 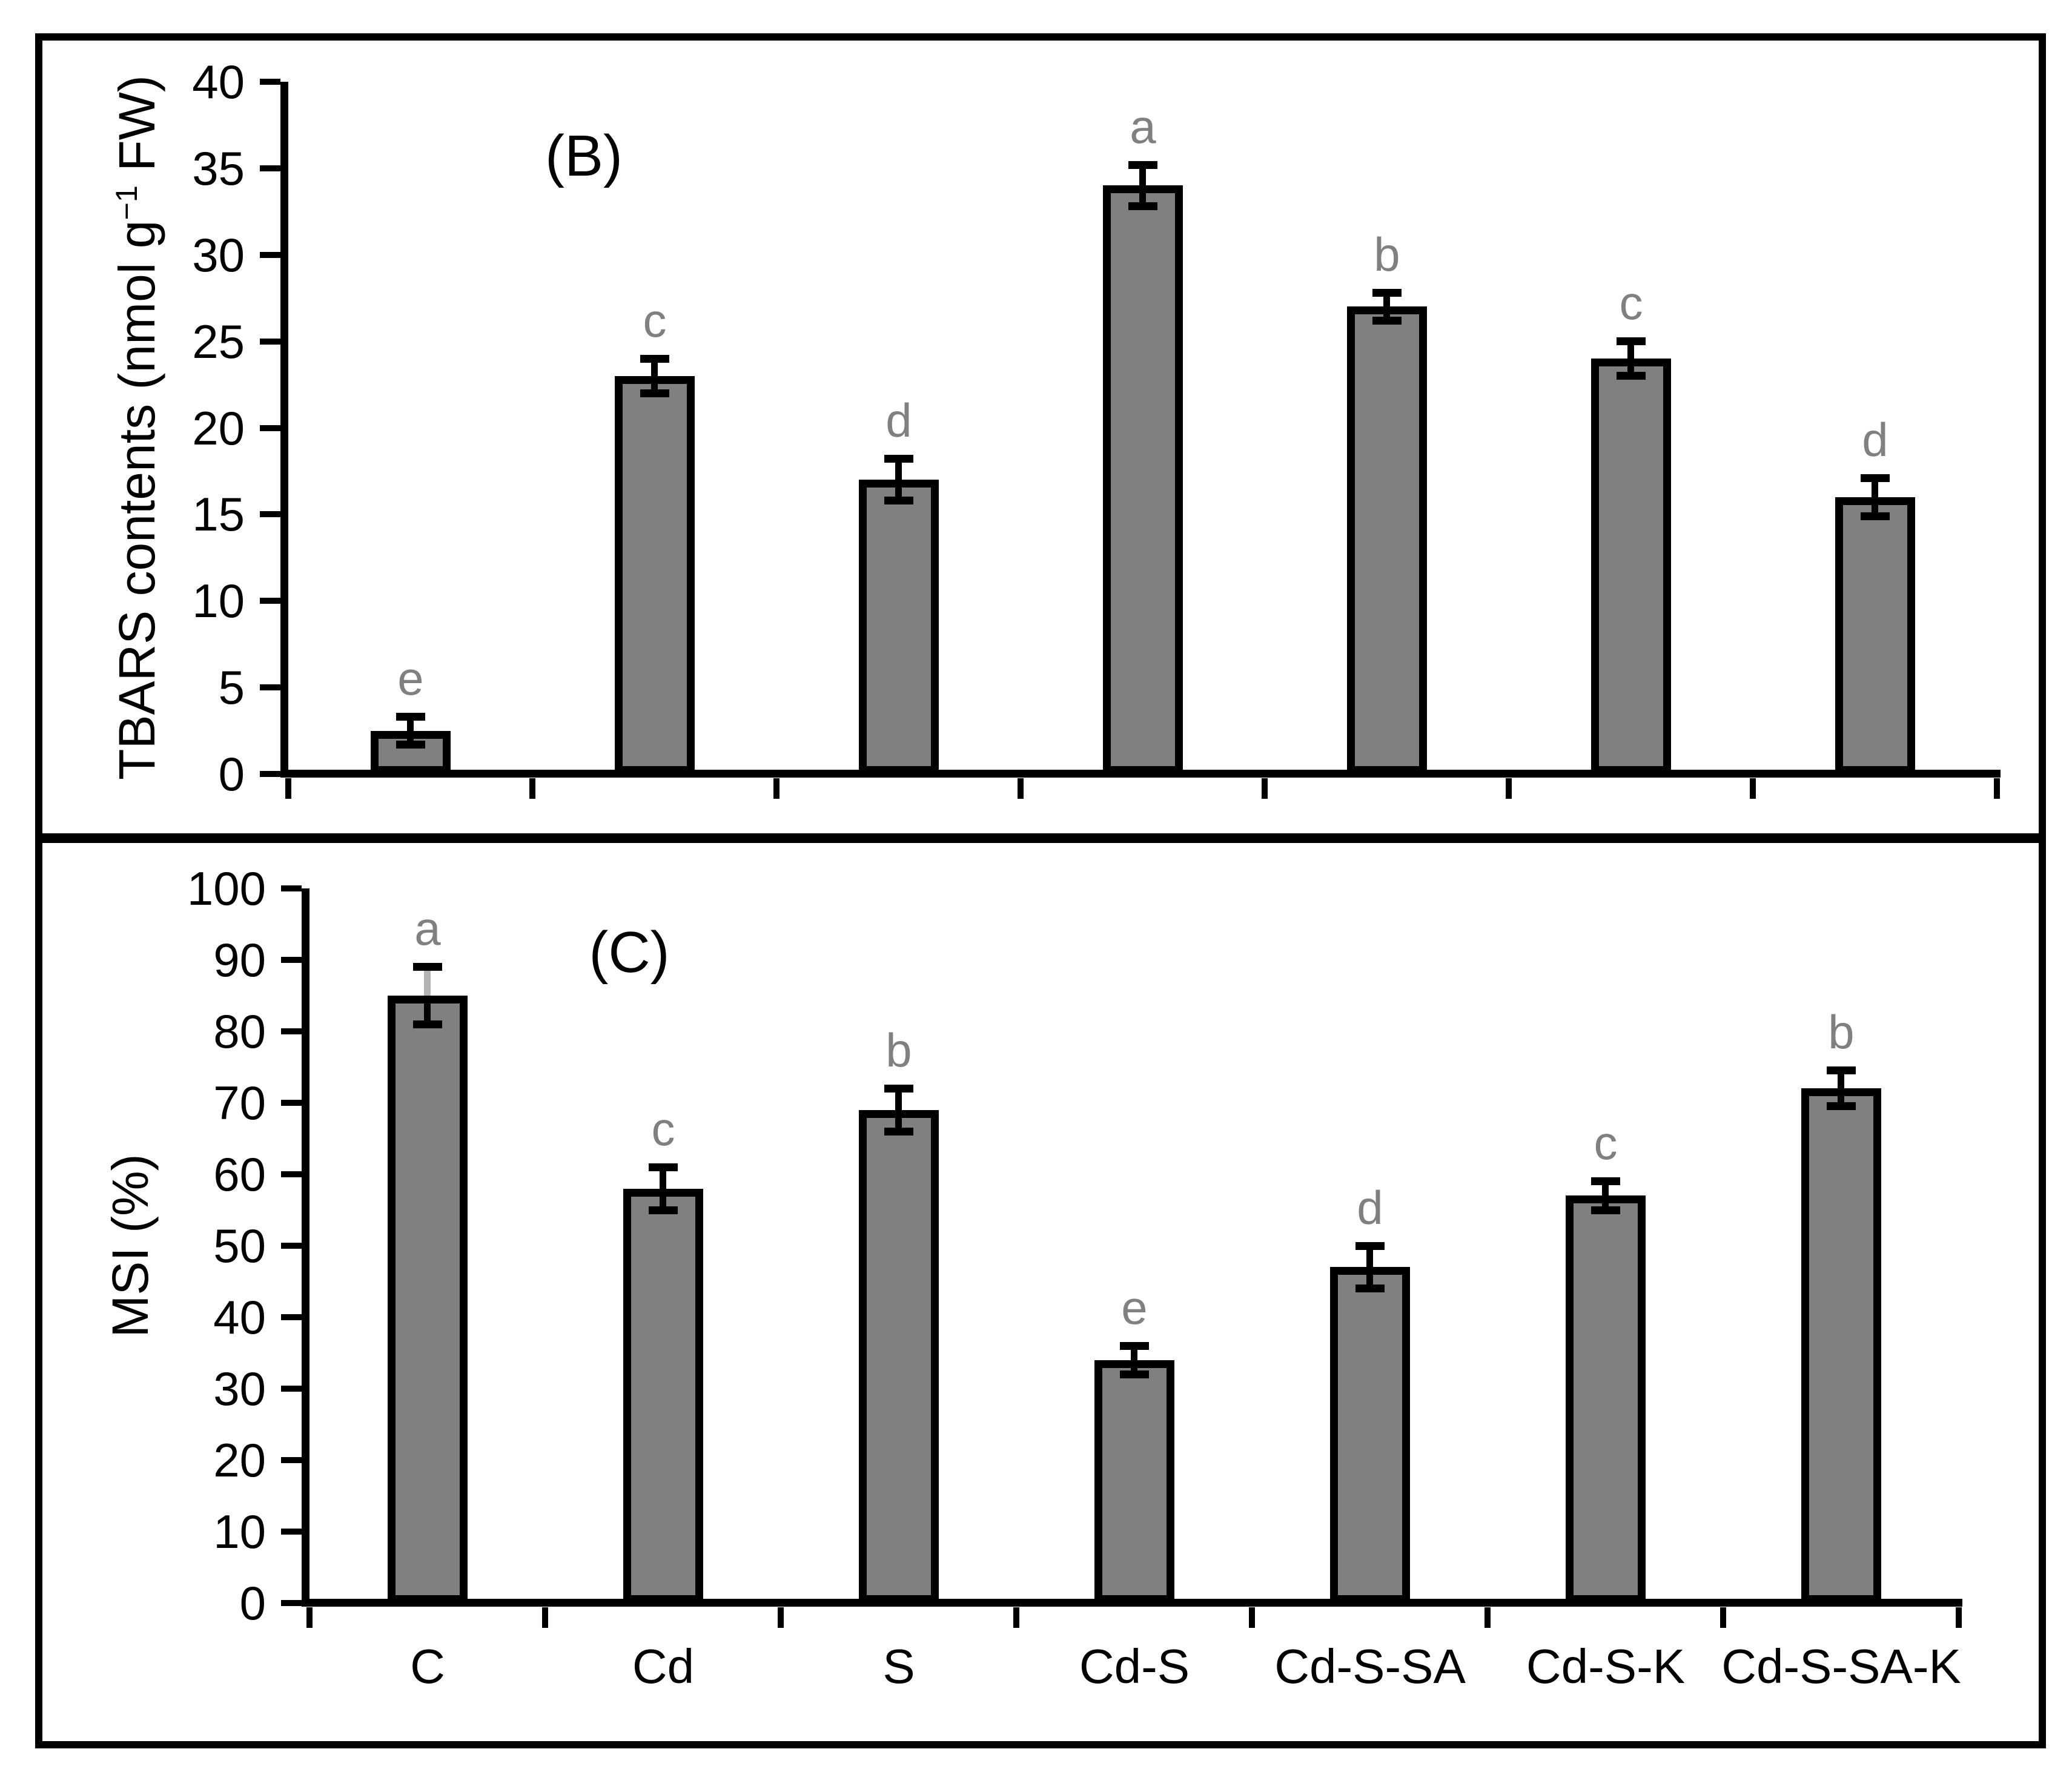 I want to click on y-axis-tick-label: 80, so click(x=239, y=1031).